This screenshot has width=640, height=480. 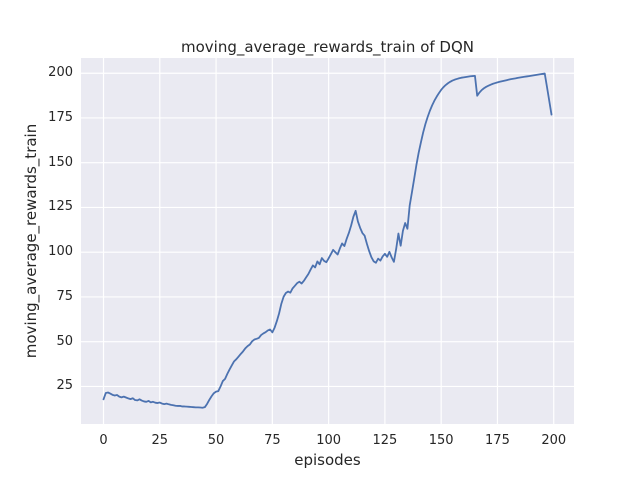 What do you see at coordinates (327, 47) in the screenshot?
I see `chart-title: moving_average_rewards_train of DQN` at bounding box center [327, 47].